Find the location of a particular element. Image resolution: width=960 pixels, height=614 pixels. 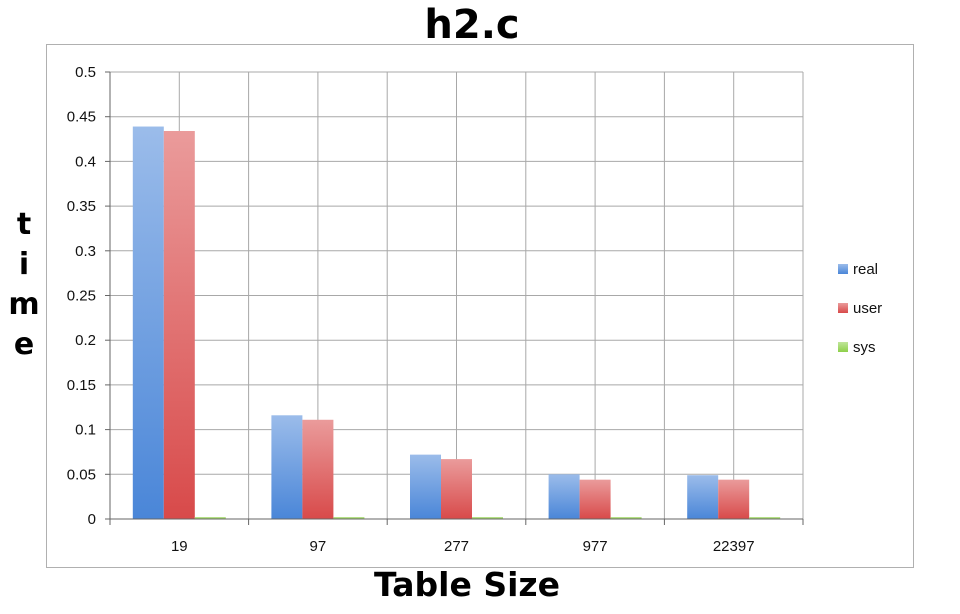

x-tick-label: 97 is located at coordinates (318, 546).